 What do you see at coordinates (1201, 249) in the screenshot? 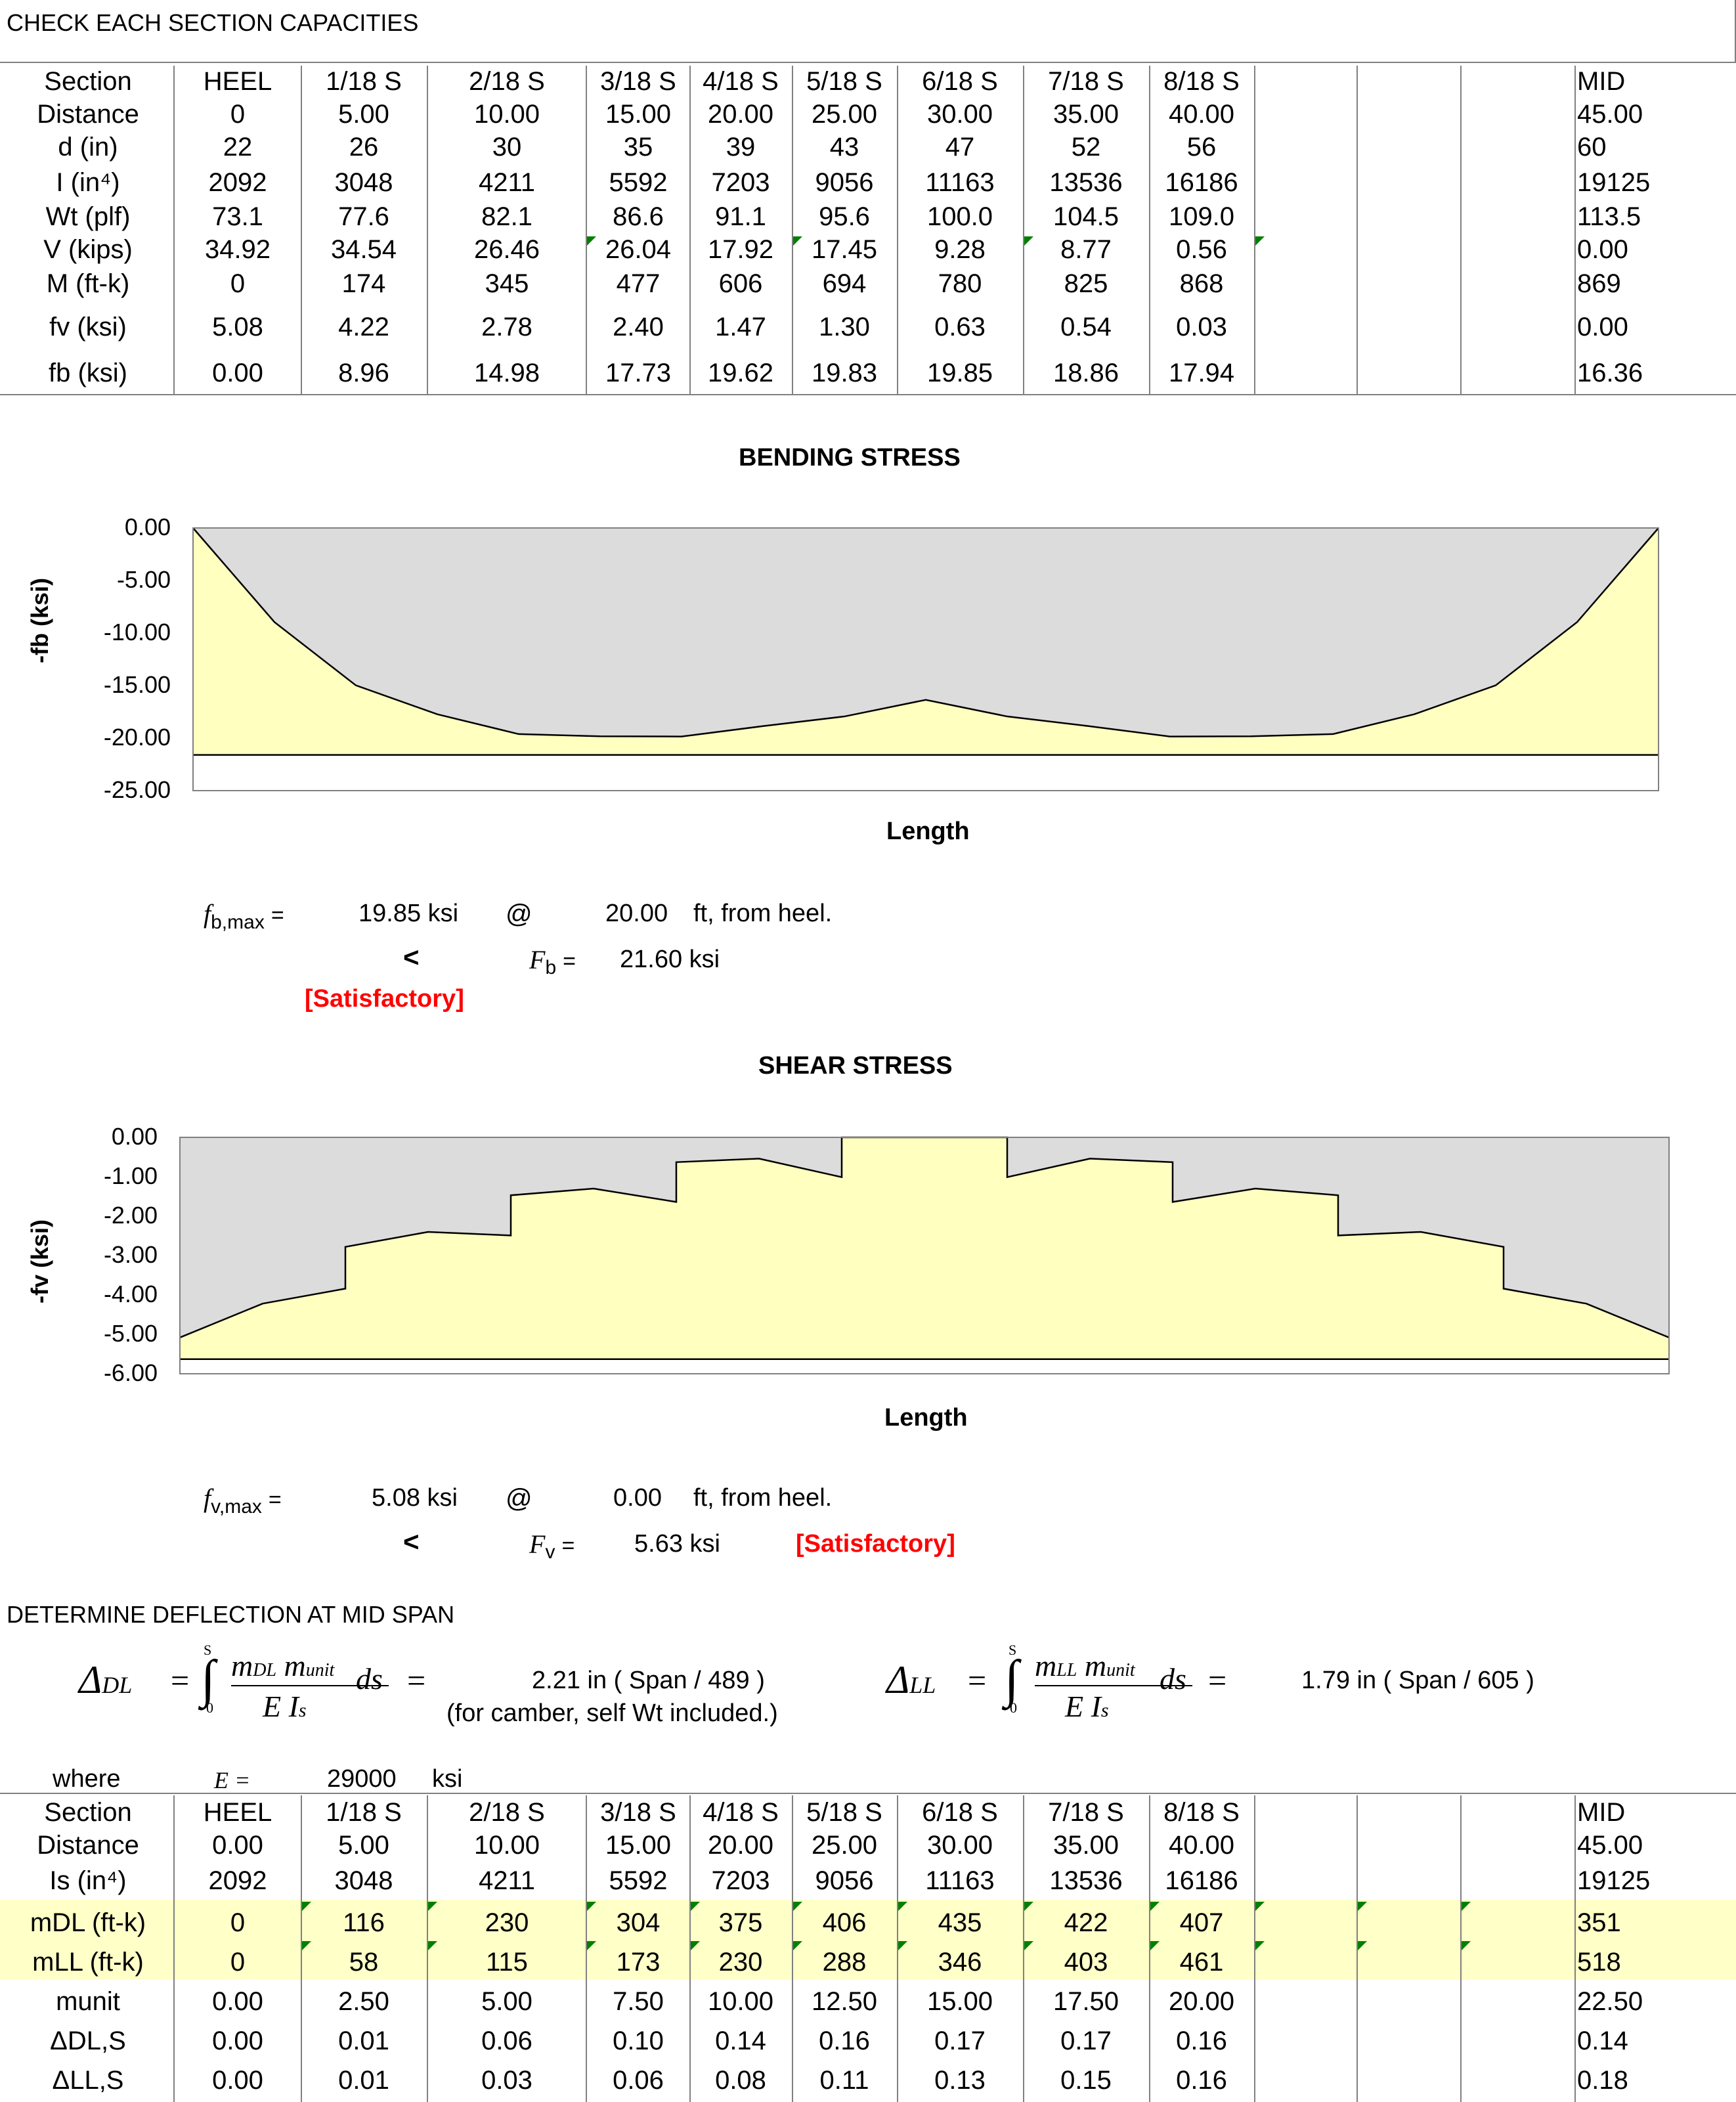
I see `table-cell: 0.56` at bounding box center [1201, 249].